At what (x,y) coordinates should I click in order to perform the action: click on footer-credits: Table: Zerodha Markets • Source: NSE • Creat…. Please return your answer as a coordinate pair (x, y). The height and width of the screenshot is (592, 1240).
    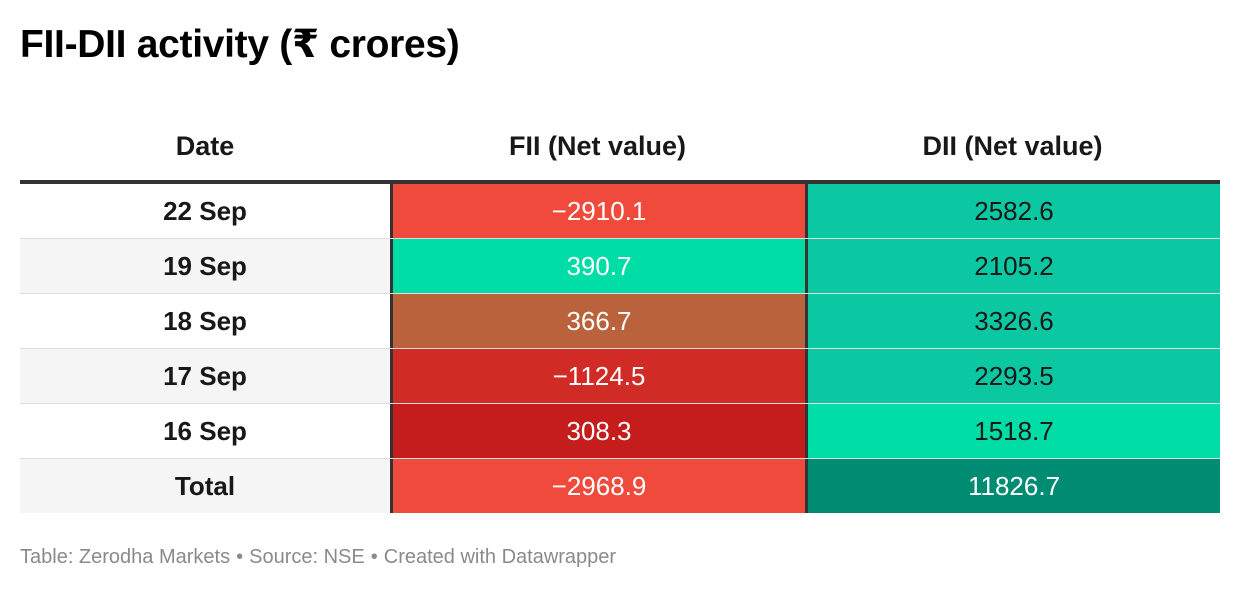
    Looking at the image, I should click on (318, 557).